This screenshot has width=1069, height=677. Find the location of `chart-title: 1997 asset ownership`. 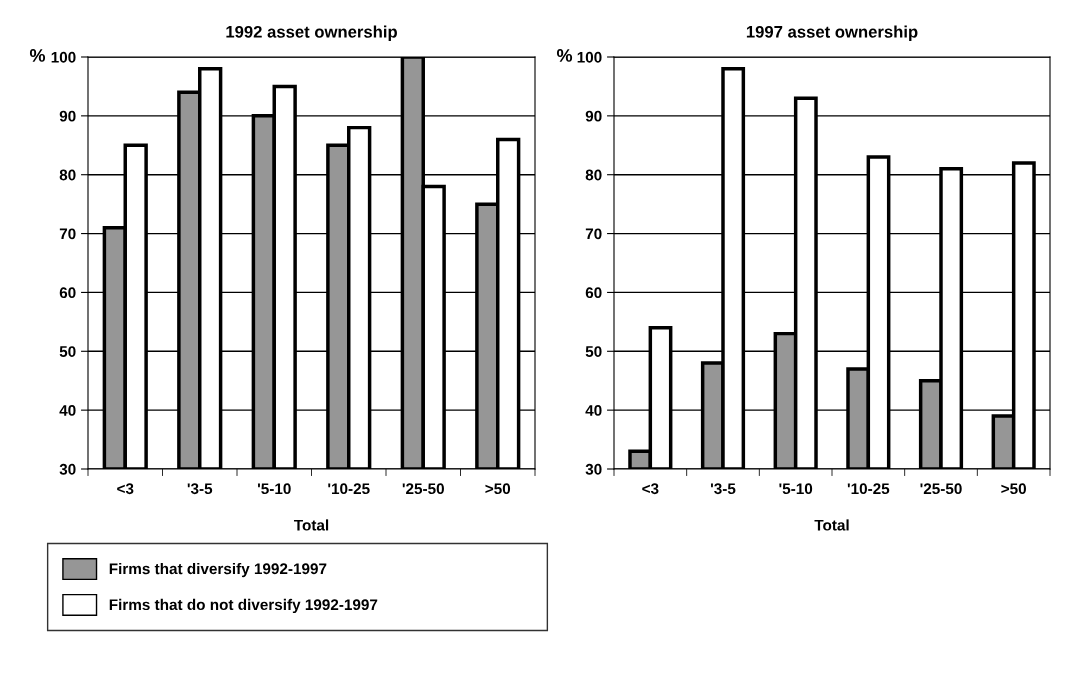

chart-title: 1997 asset ownership is located at coordinates (832, 33).